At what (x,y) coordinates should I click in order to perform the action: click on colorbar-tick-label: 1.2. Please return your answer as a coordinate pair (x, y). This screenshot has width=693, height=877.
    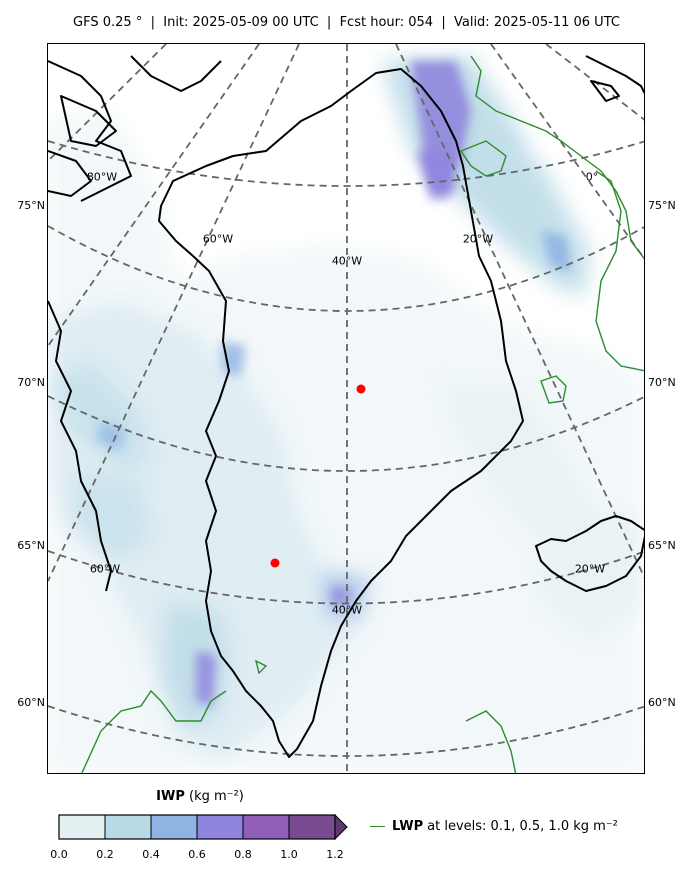
    Looking at the image, I should click on (335, 854).